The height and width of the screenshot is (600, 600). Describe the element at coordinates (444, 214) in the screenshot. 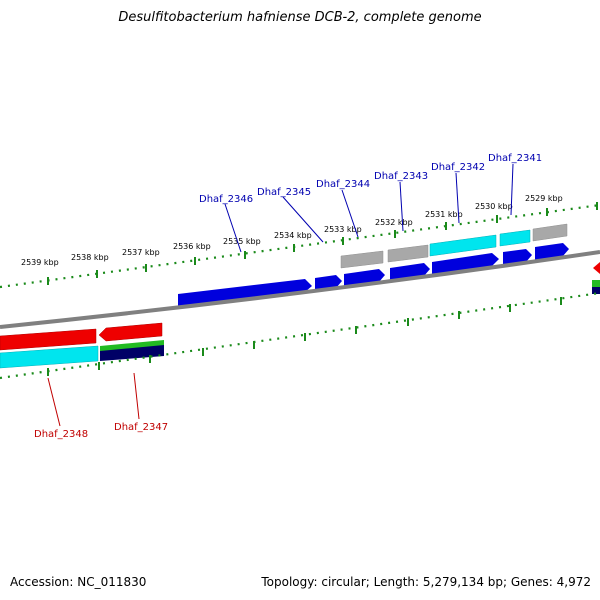

I see `tick-label: 2531 kbp` at that location.